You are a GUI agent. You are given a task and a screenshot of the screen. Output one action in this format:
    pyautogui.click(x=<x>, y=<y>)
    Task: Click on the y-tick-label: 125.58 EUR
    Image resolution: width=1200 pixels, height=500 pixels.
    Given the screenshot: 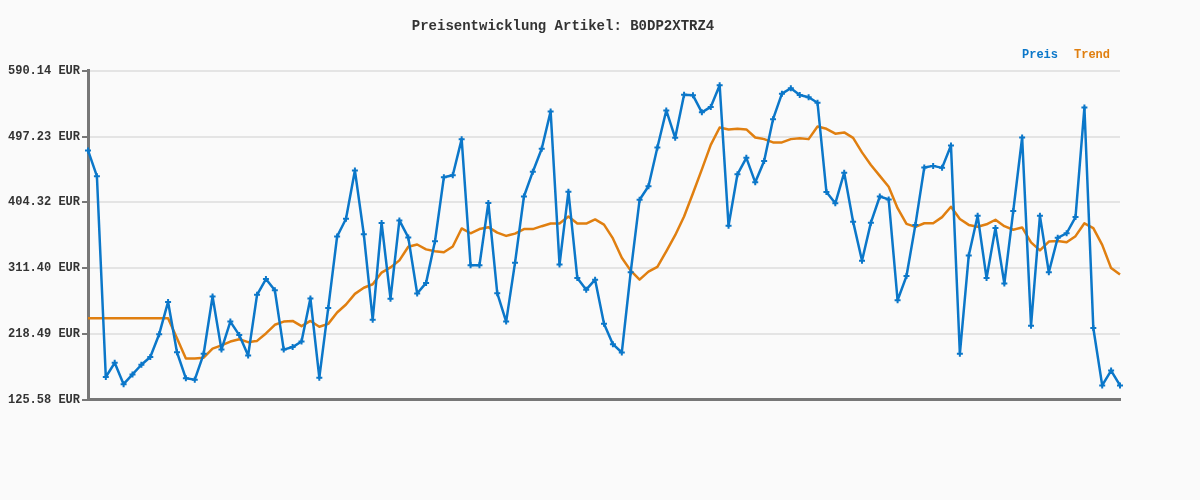 What is the action you would take?
    pyautogui.click(x=44, y=399)
    